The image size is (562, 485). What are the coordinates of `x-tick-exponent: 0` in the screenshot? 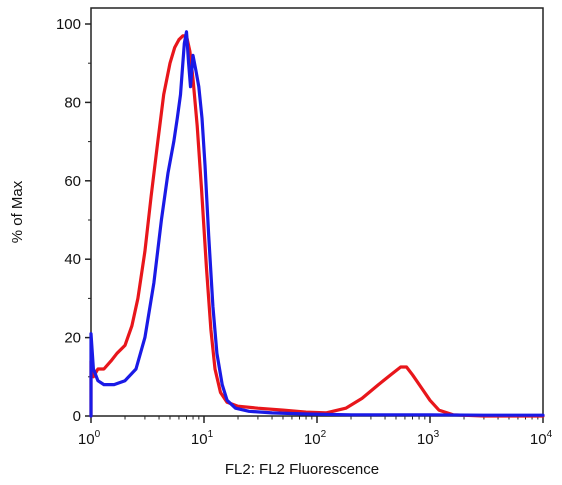 It's located at (98, 434).